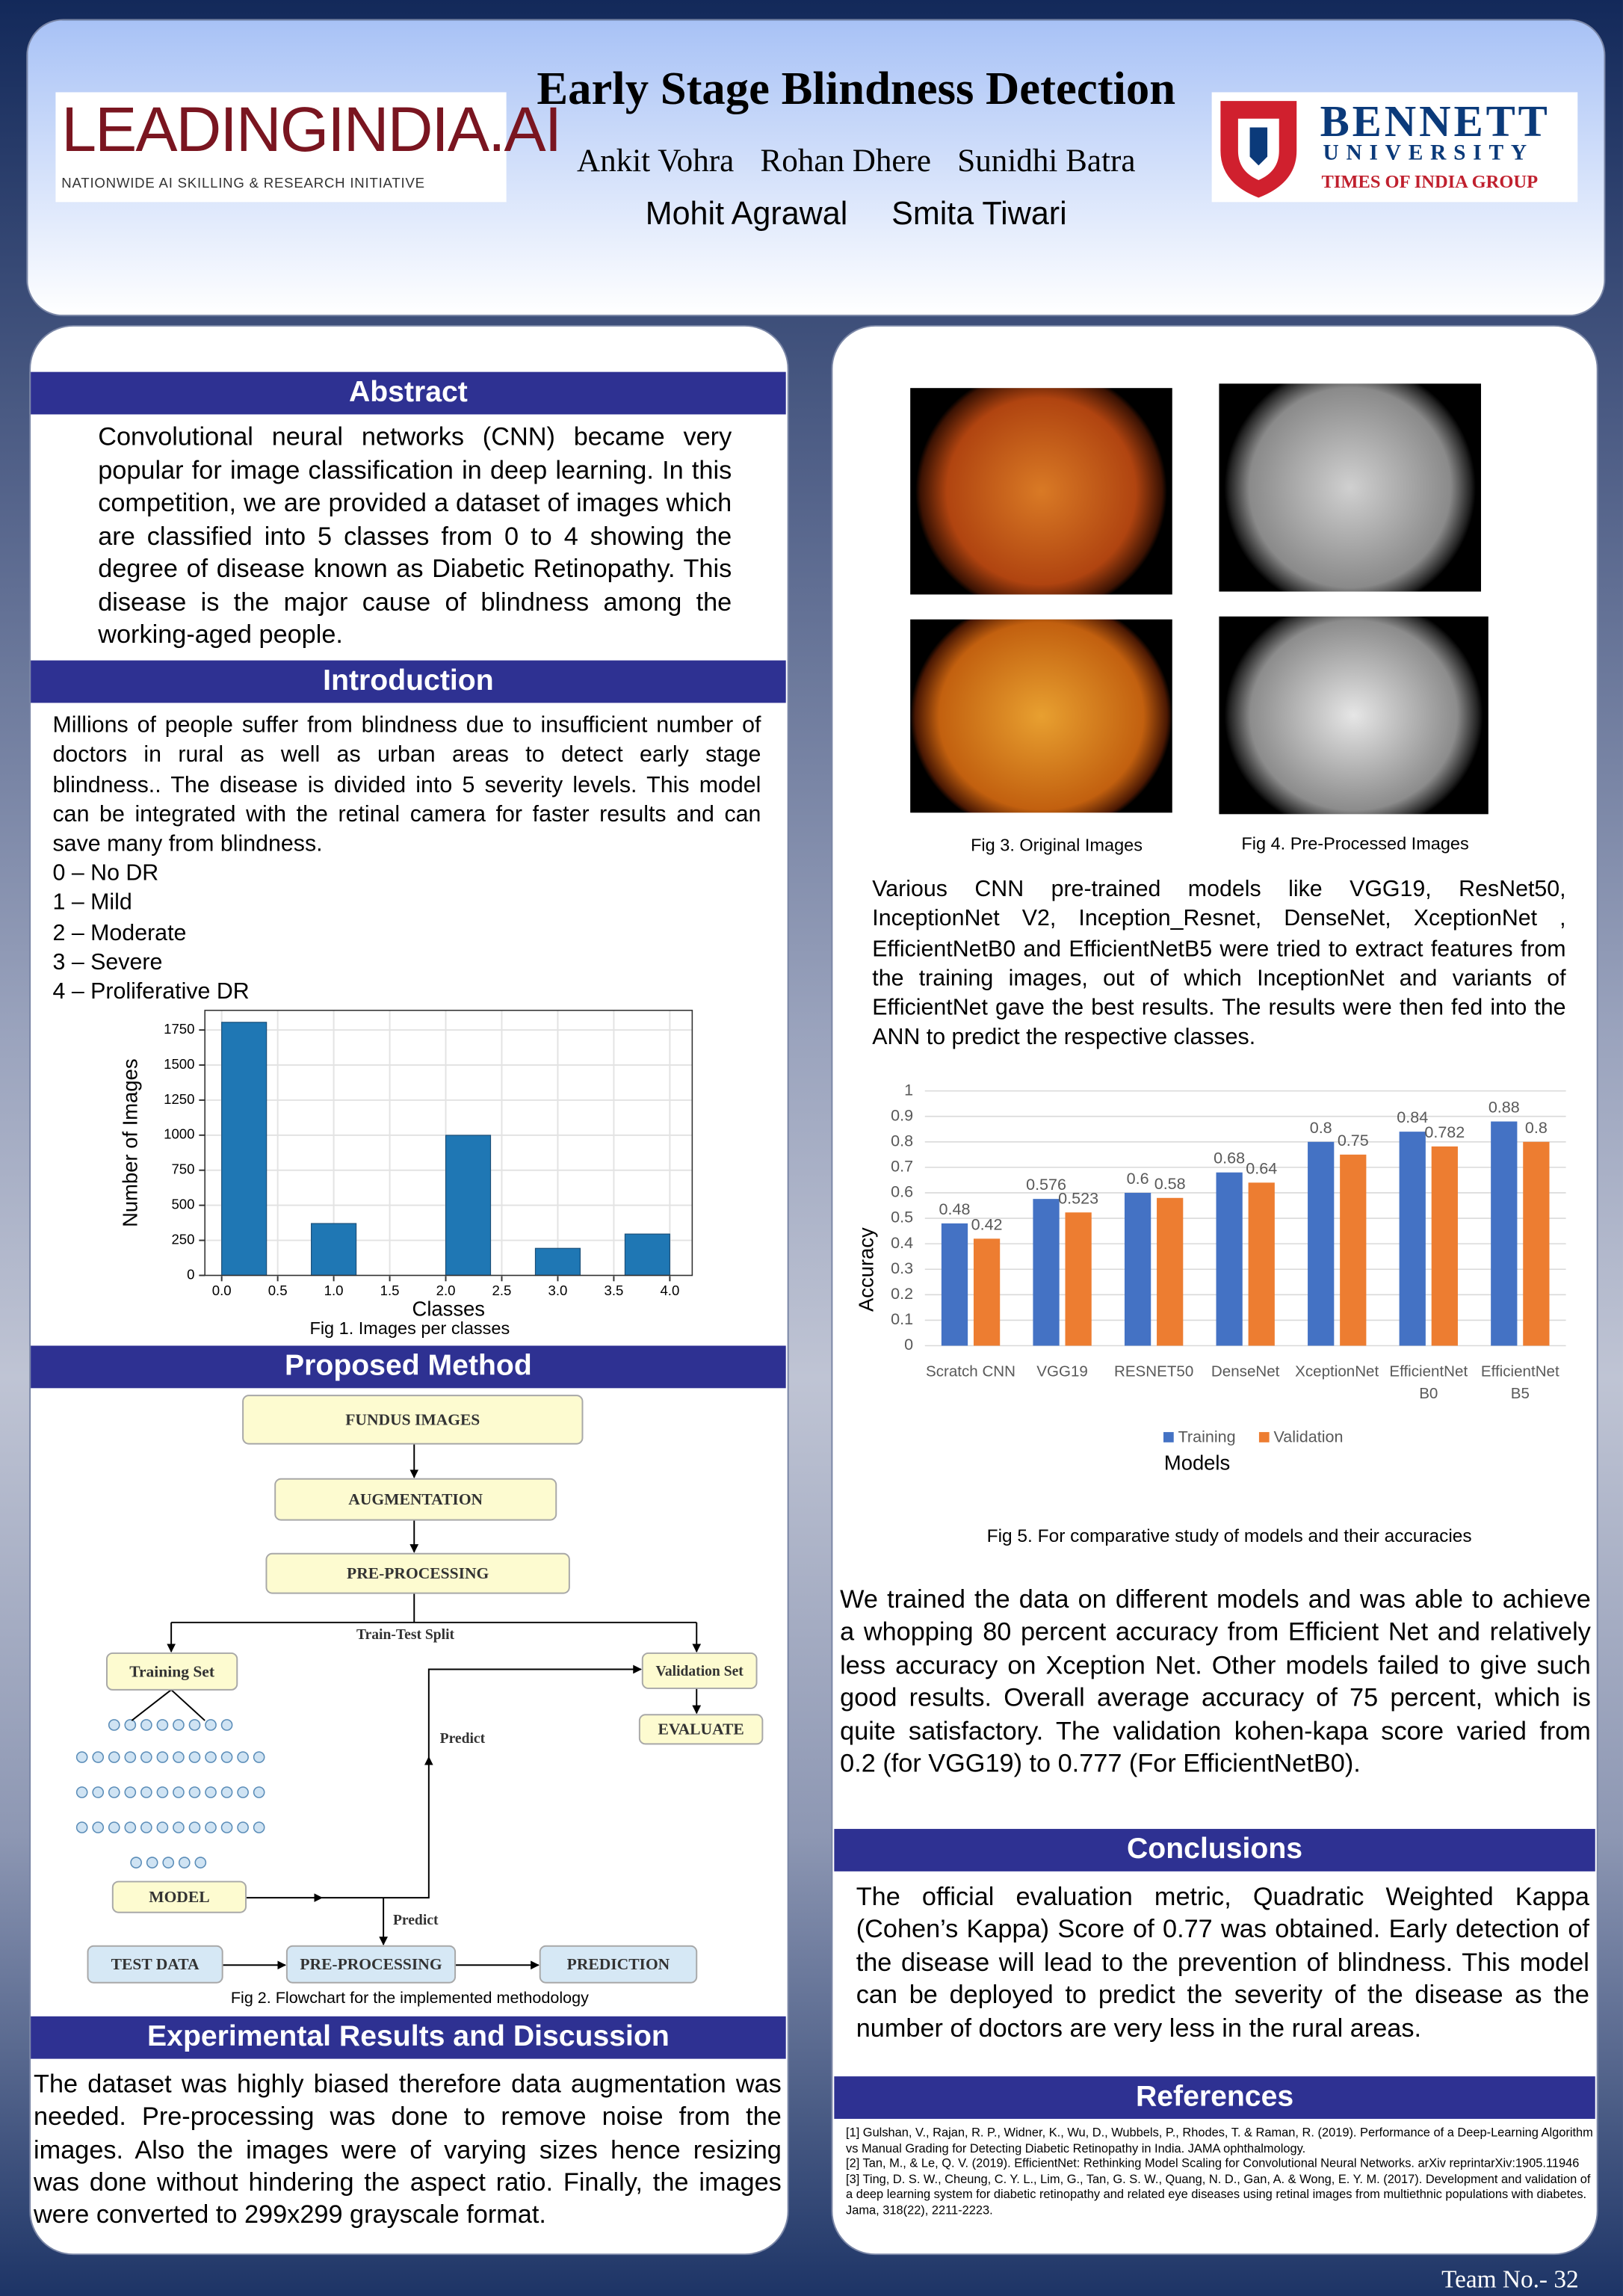 The image size is (1623, 2296). Describe the element at coordinates (1245, 1372) in the screenshot. I see `x-tick-label: DenseNet` at that location.